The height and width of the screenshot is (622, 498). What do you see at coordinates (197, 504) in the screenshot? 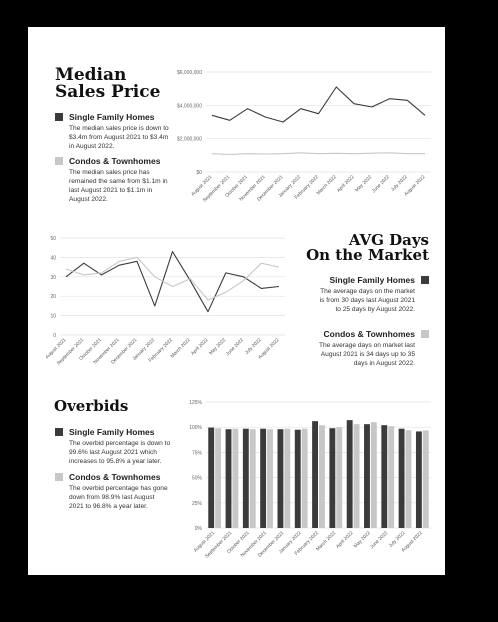
I see `y-tick-label: 25%` at bounding box center [197, 504].